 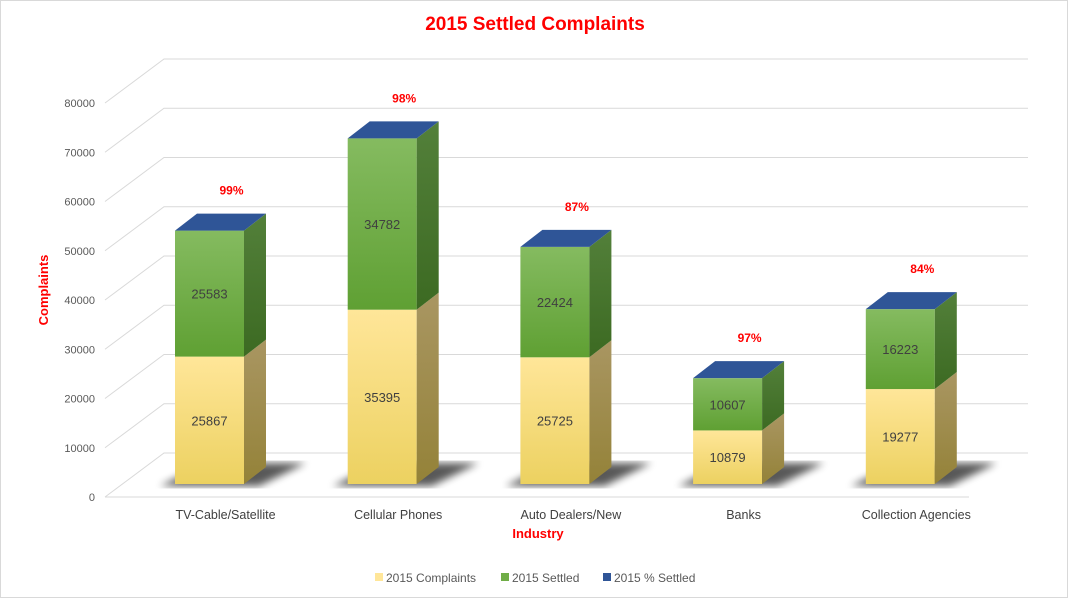 I want to click on y-tick-label: 30000, so click(x=79, y=350).